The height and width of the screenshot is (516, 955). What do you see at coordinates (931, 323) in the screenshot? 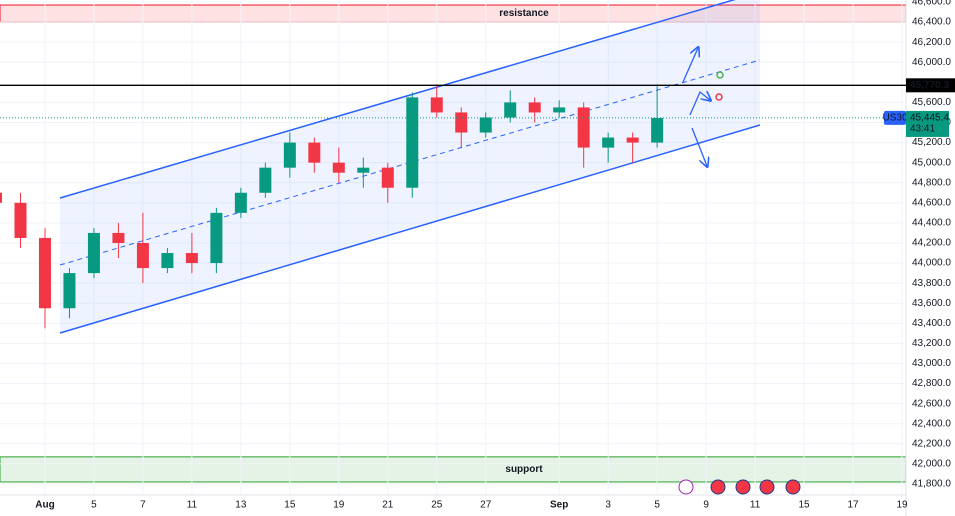
I see `y-tick-label: 43,400.0` at bounding box center [931, 323].